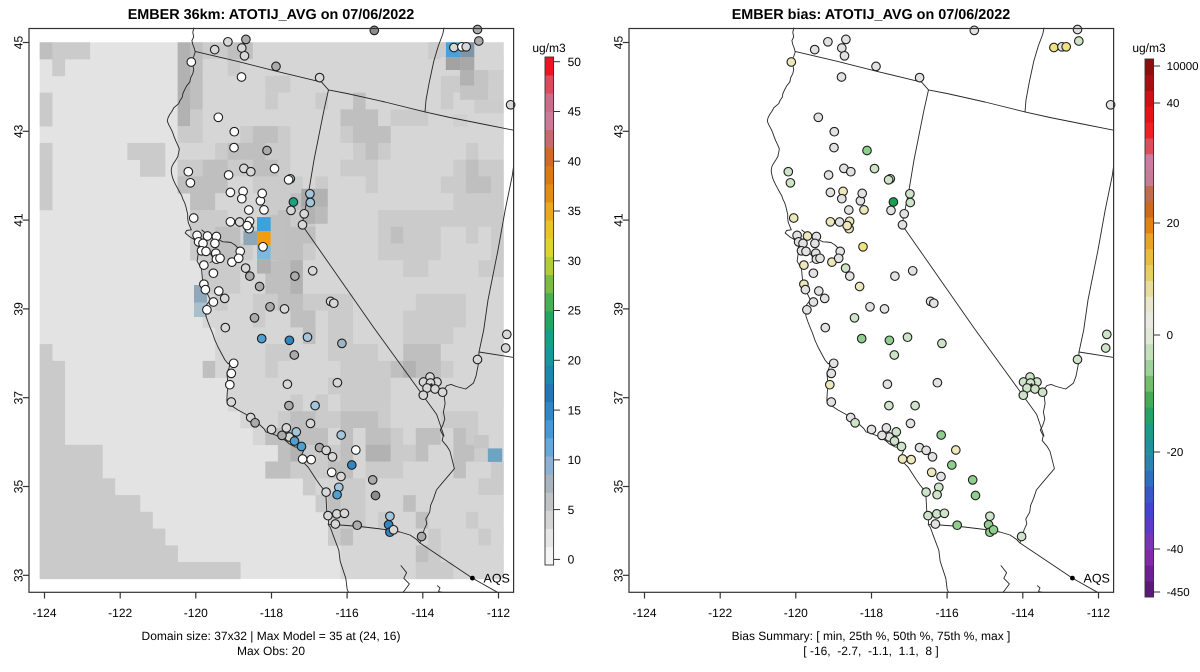  I want to click on svg-text: 10000, so click(1183, 67).